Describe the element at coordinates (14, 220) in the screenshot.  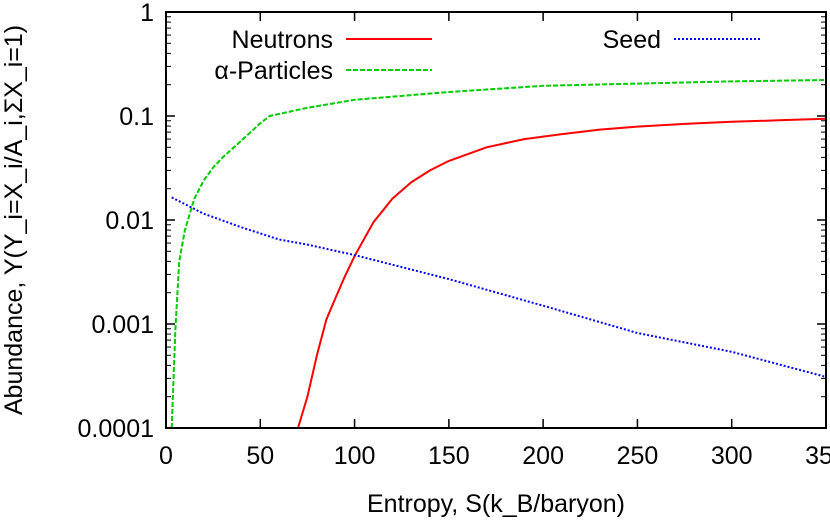
I see `y-axis-title: Abundance, Y(Y_i=X_i/A_i,ΣX_i=1)` at that location.